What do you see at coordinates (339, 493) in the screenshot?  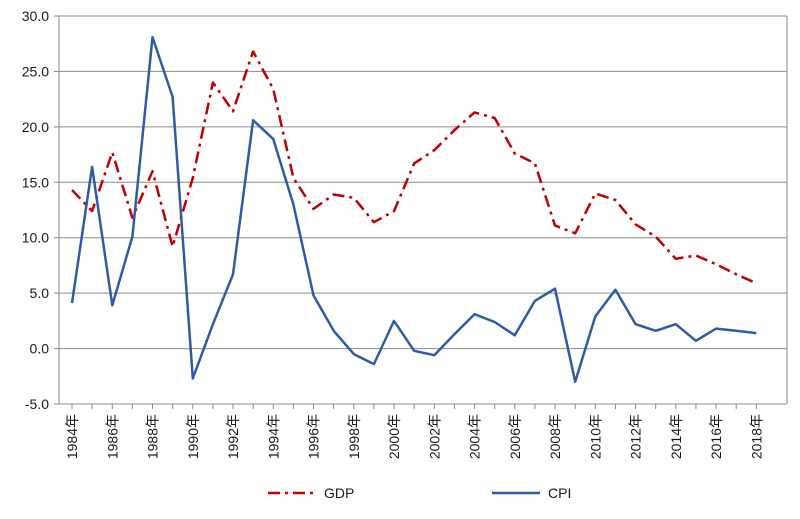 I see `legend-label-gdp: GDP` at bounding box center [339, 493].